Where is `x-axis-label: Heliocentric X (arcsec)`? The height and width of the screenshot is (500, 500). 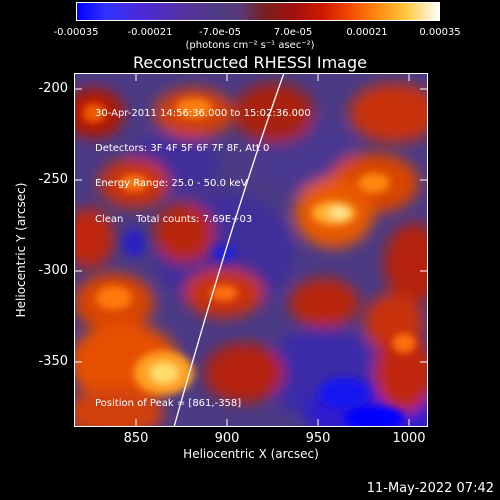
x-axis-label: Heliocentric X (arcsec) is located at coordinates (251, 454).